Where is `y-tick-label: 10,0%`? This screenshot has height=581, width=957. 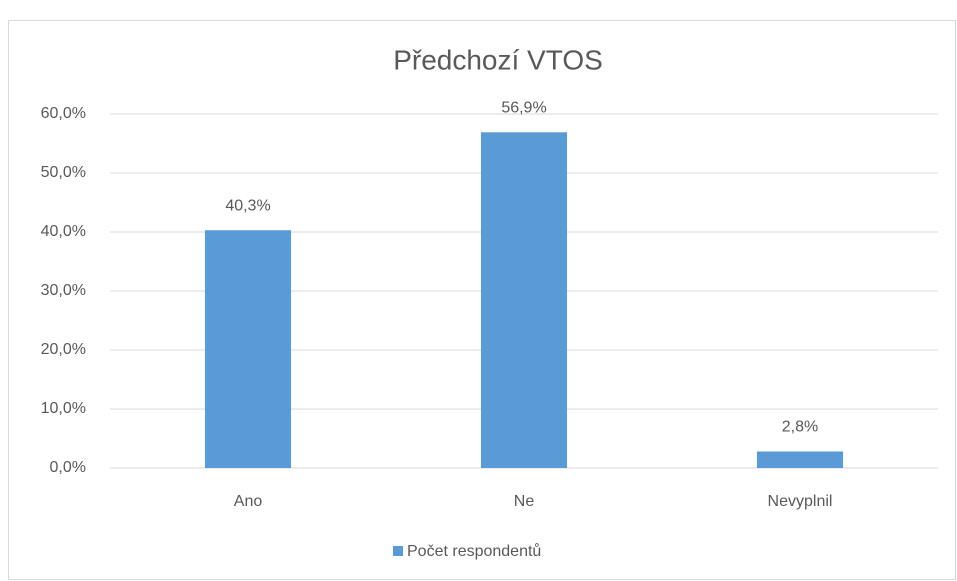
y-tick-label: 10,0% is located at coordinates (63, 408).